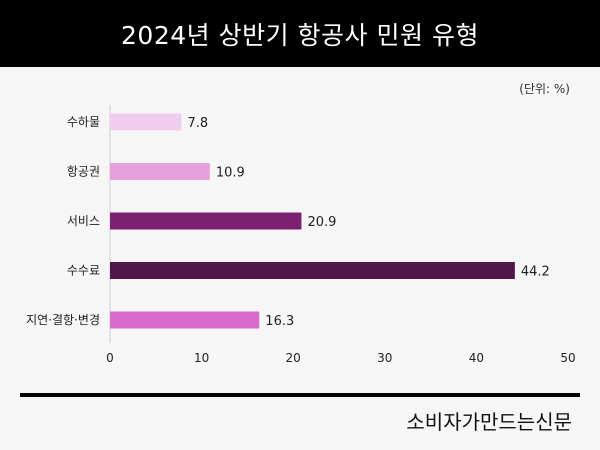 The width and height of the screenshot is (600, 450). Describe the element at coordinates (201, 358) in the screenshot. I see `x-tick-label: 10` at that location.